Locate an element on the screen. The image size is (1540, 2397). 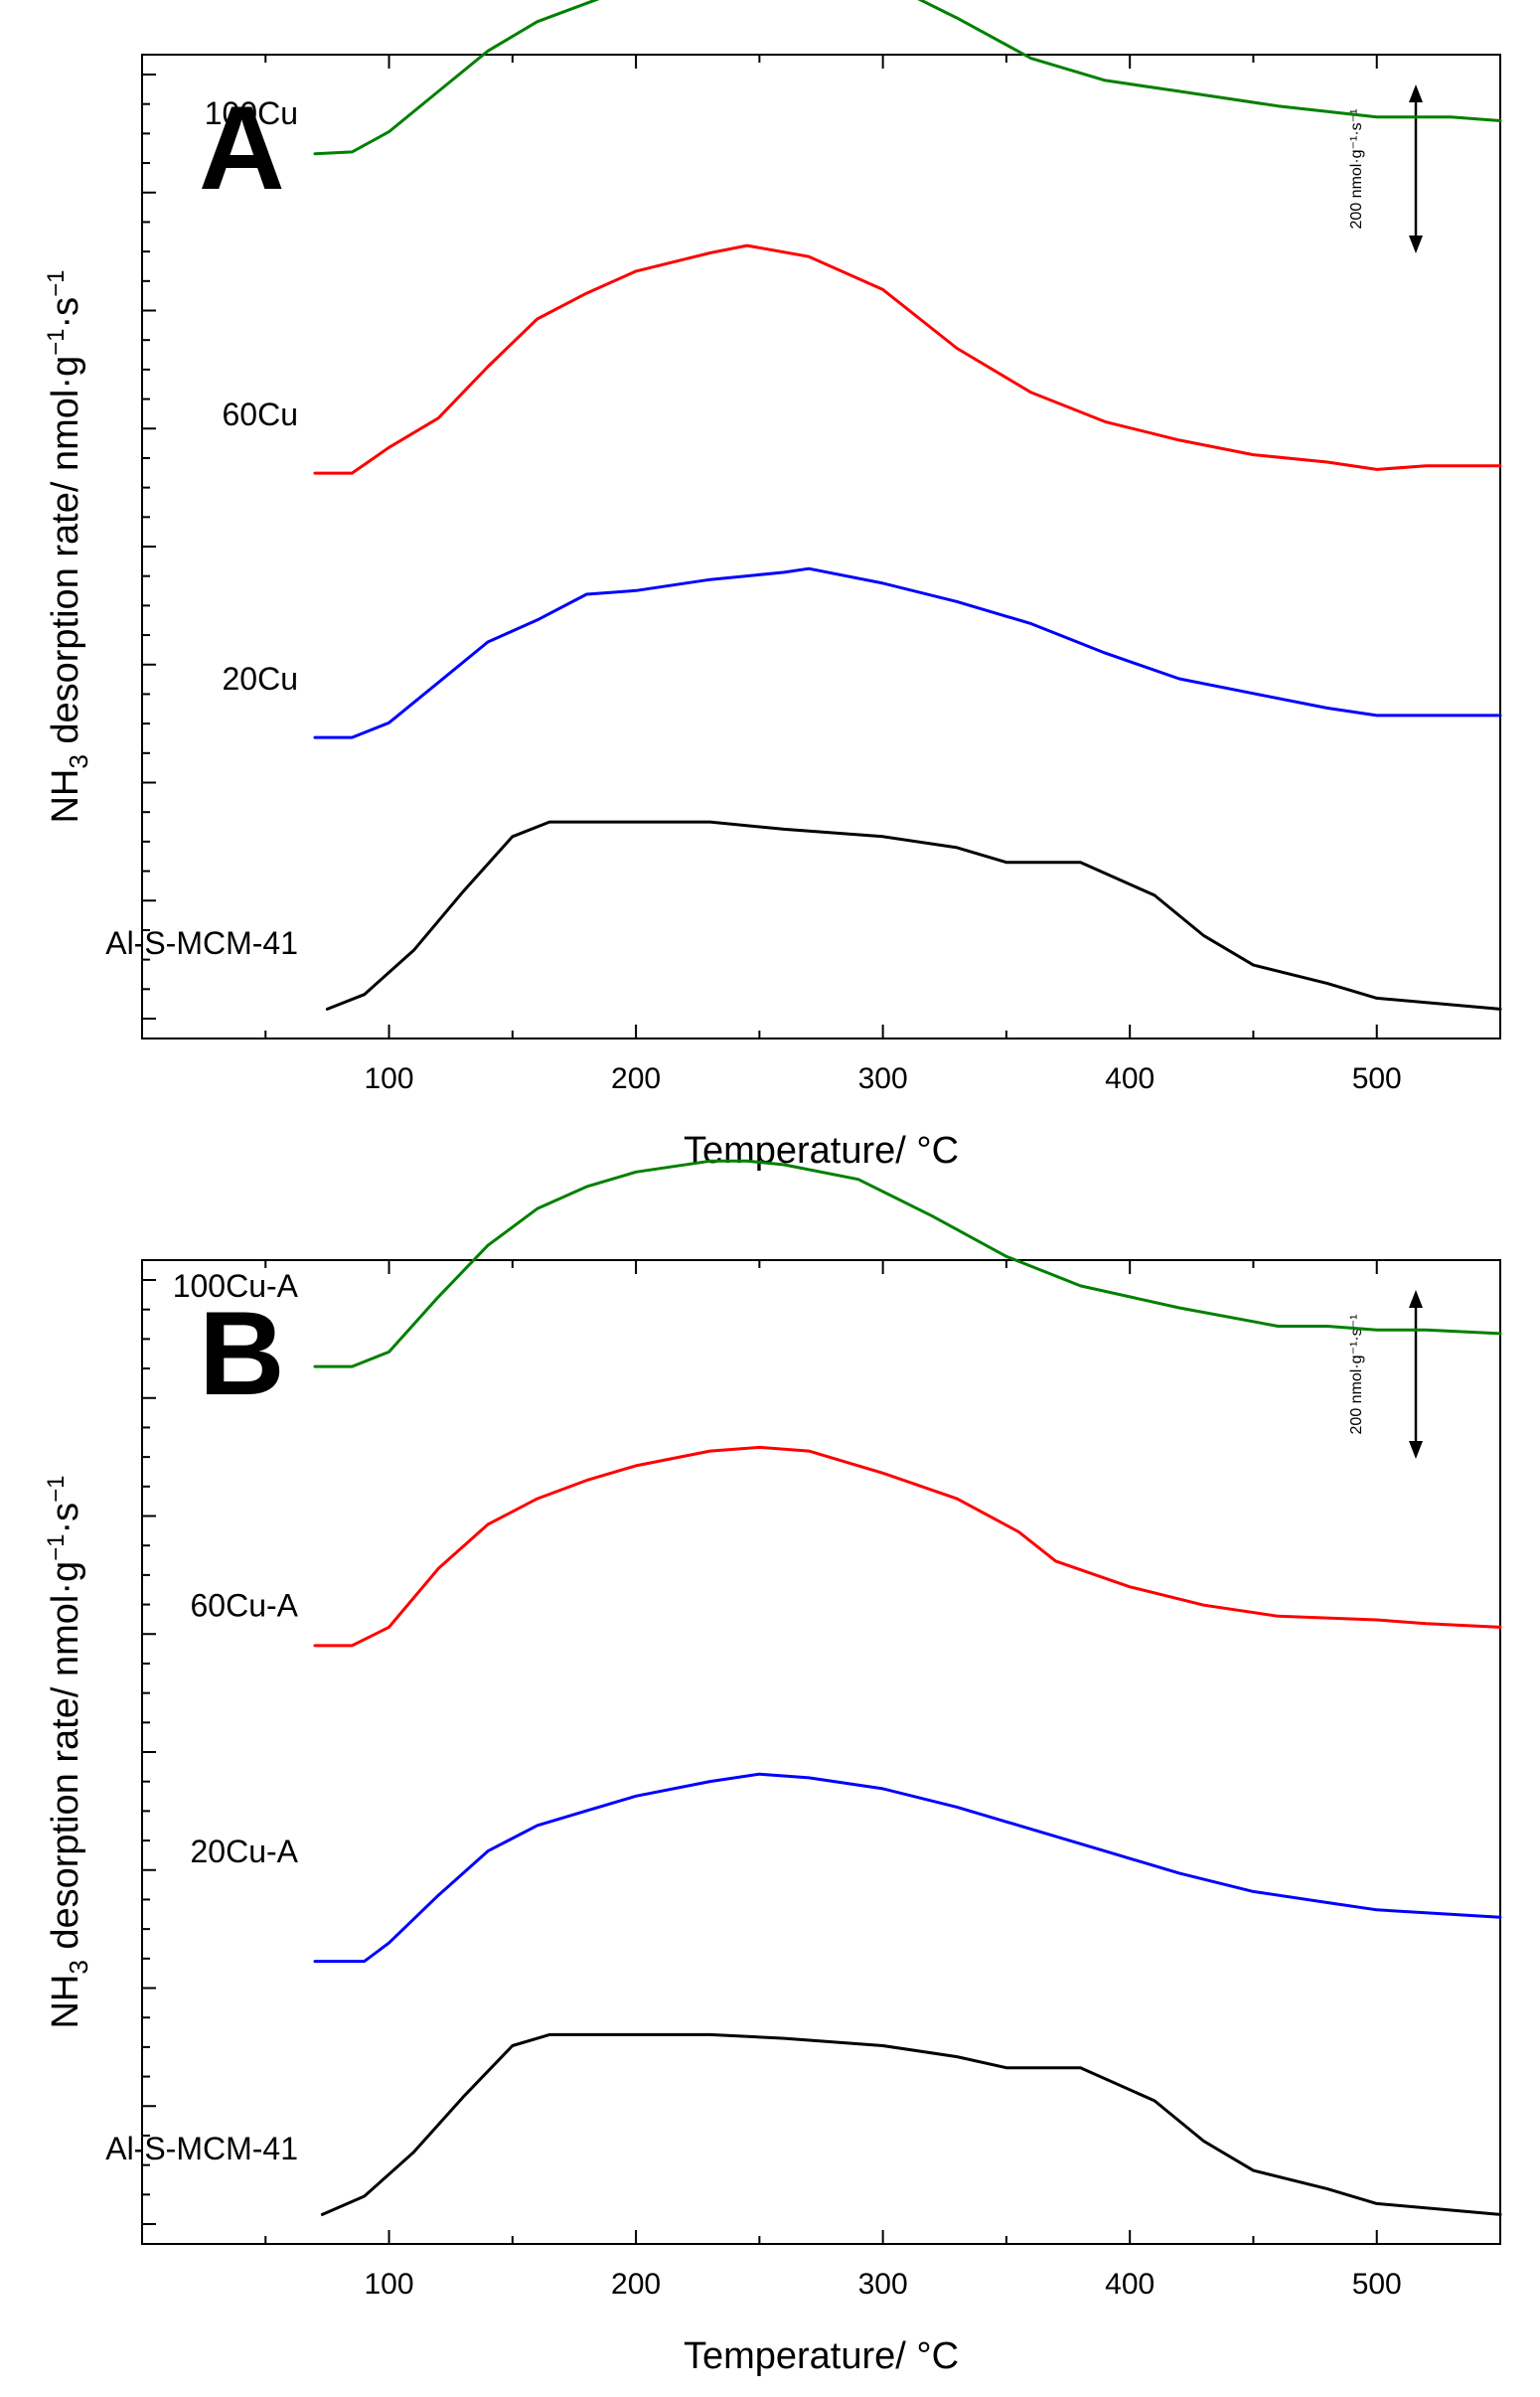
series-line-60cu-a is located at coordinates (908, 1546).